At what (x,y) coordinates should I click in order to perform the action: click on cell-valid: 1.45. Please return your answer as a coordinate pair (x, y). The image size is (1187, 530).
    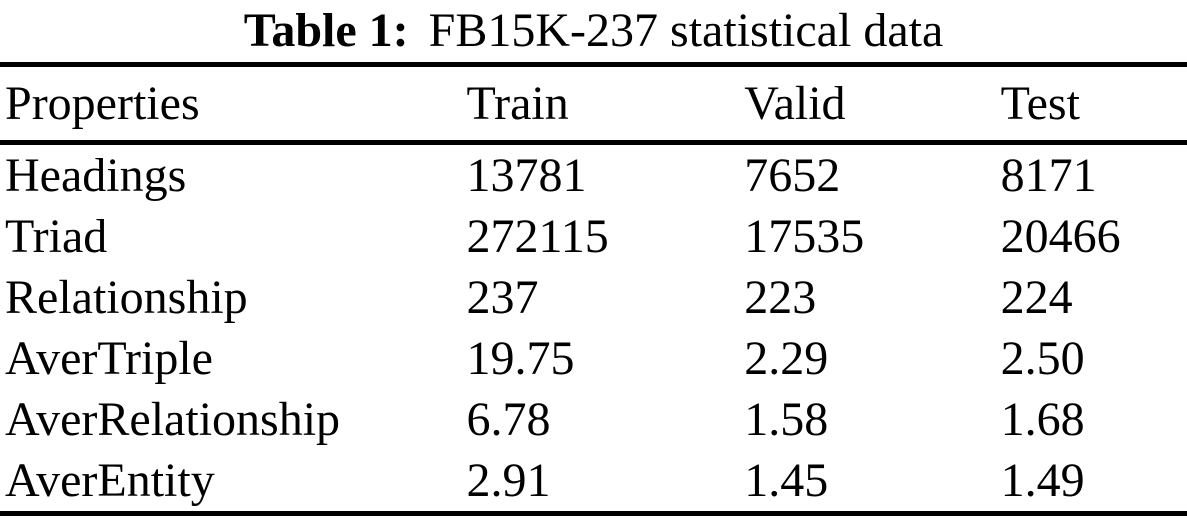
    Looking at the image, I should click on (786, 480).